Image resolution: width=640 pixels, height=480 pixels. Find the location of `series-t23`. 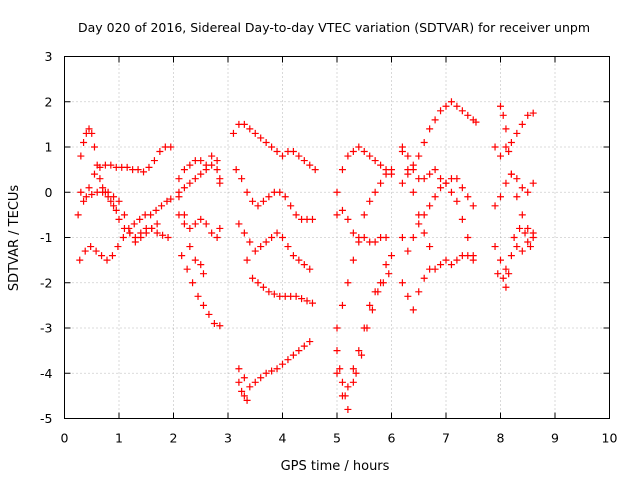

series-t23 is located at coordinates (437, 201).